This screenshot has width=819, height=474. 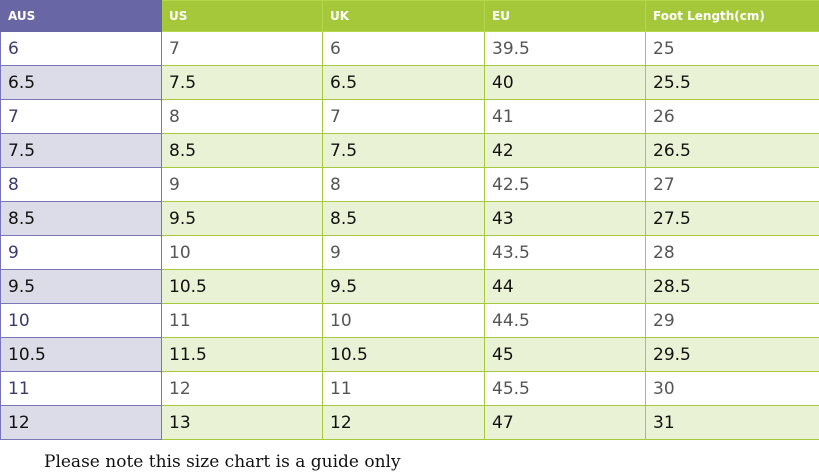 I want to click on table-row: 7 8 7 41 26, so click(x=409, y=116).